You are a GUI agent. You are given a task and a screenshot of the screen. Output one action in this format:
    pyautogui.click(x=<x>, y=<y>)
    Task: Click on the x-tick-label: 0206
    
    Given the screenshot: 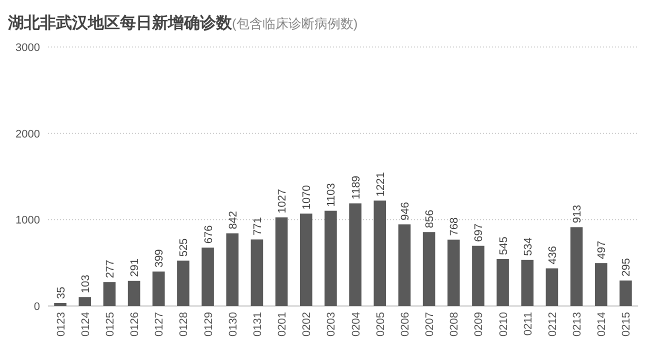 What is the action you would take?
    pyautogui.click(x=405, y=324)
    